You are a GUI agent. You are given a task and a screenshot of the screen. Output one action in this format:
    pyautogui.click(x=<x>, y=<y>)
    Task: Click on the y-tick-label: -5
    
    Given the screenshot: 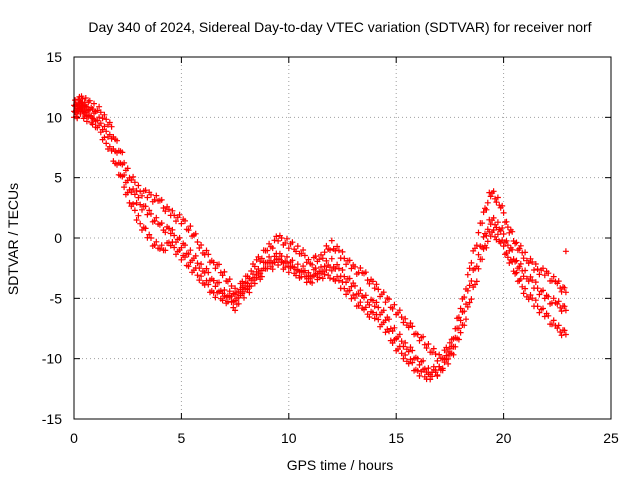 What is the action you would take?
    pyautogui.click(x=56, y=298)
    